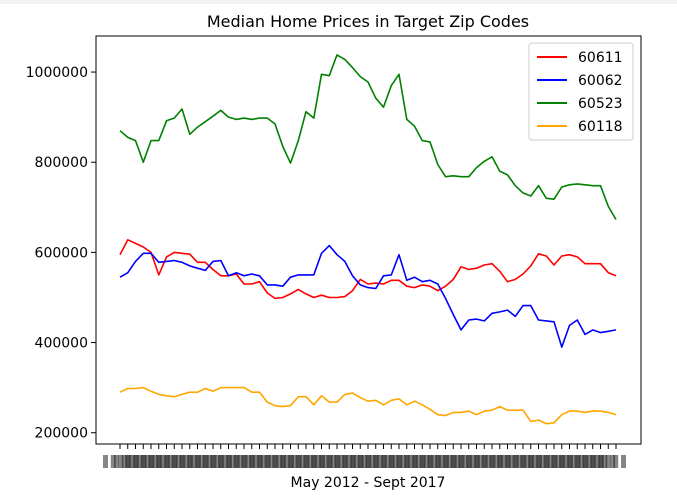  Describe the element at coordinates (600, 58) in the screenshot. I see `legend-label: 60611` at that location.